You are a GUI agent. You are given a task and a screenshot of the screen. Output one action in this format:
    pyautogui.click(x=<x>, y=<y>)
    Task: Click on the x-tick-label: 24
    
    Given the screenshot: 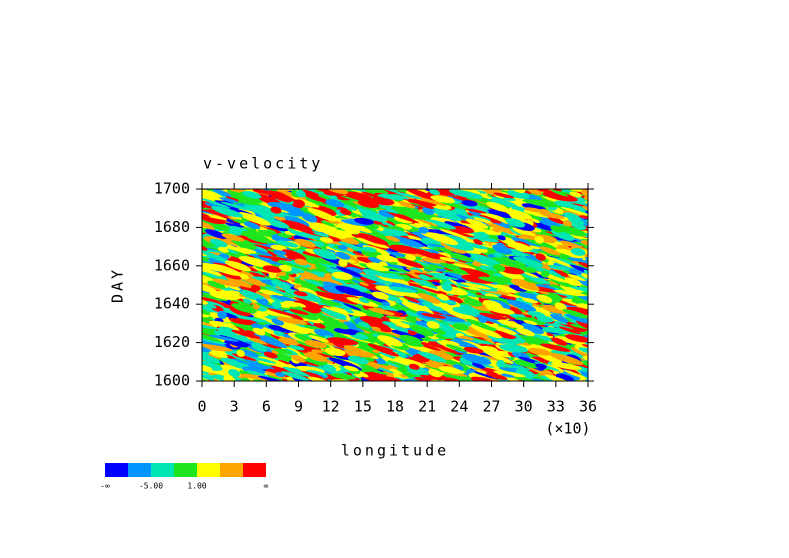 What is the action you would take?
    pyautogui.click(x=459, y=407)
    